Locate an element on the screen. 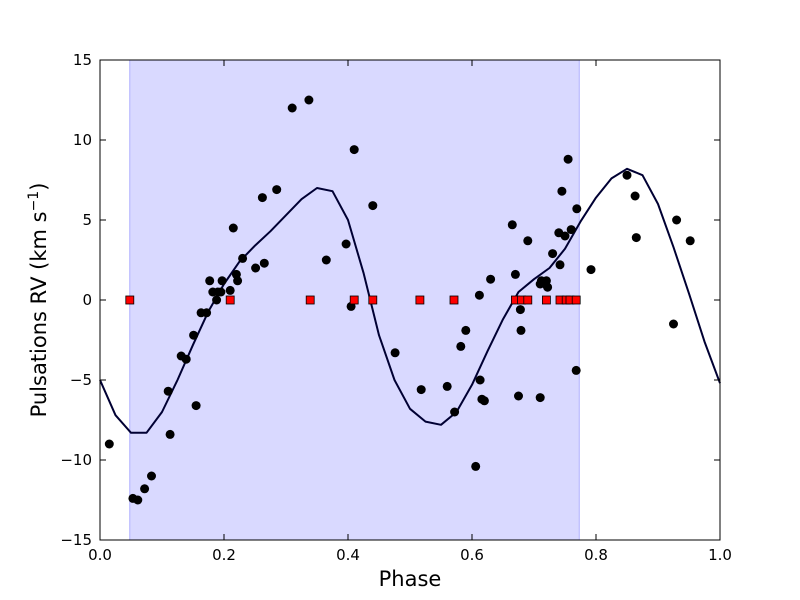 The width and height of the screenshot is (800, 600). x-tick-label: 0.6 is located at coordinates (472, 555).